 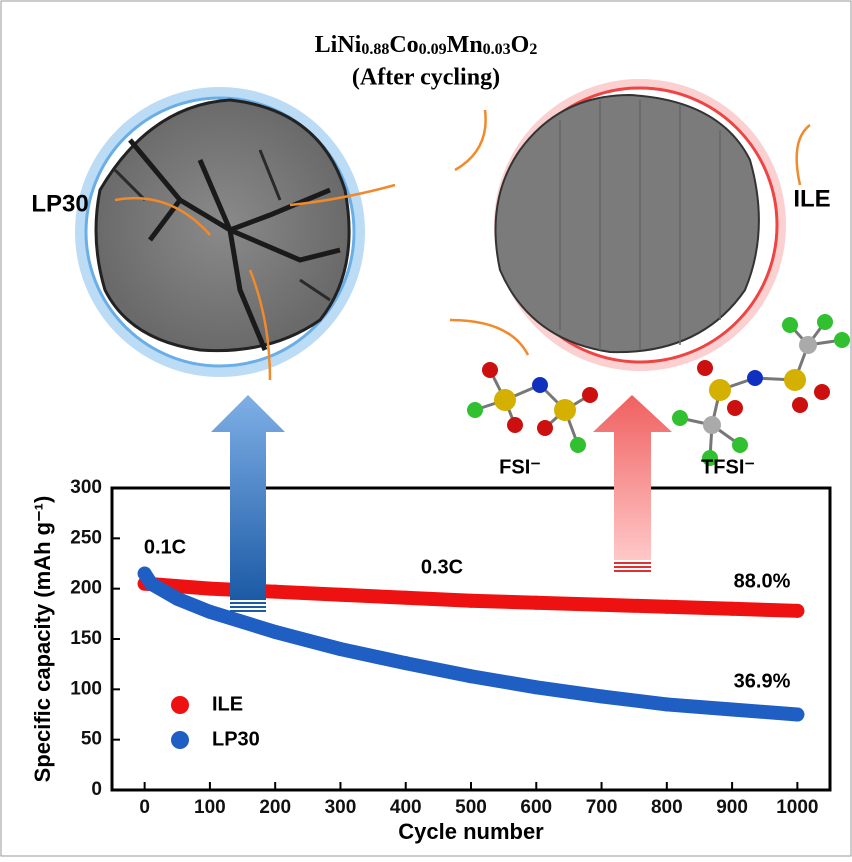 I want to click on x-tick-label: 0, so click(x=144, y=807).